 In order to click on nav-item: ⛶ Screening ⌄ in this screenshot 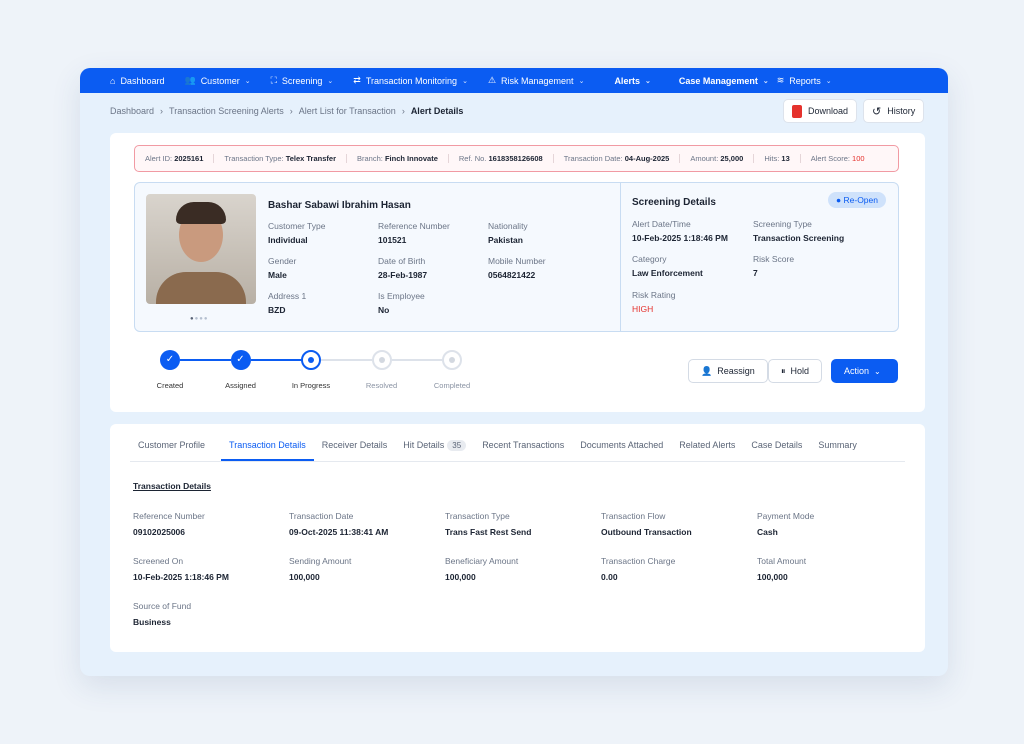, I will do `click(302, 80)`.